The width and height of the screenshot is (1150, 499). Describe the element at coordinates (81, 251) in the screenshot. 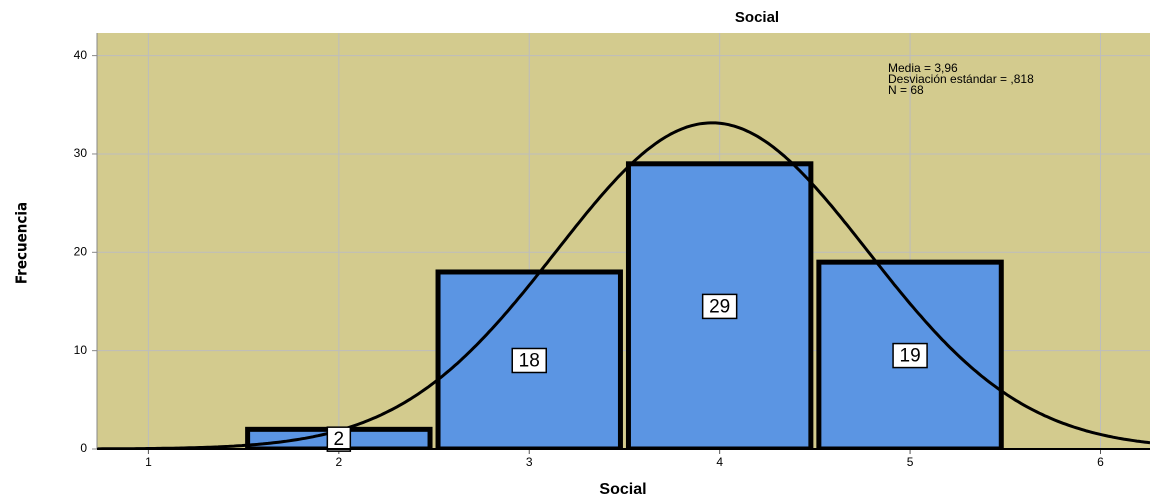

I see `y-tick-label: 20` at that location.